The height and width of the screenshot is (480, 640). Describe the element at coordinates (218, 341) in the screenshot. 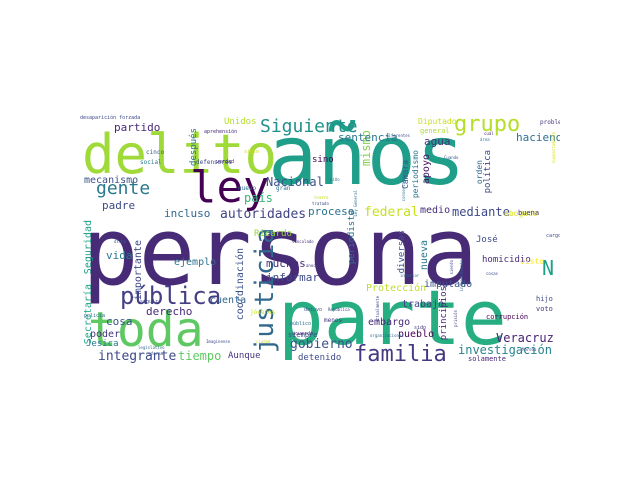

I see `word-cloud-word: Imaginense` at that location.